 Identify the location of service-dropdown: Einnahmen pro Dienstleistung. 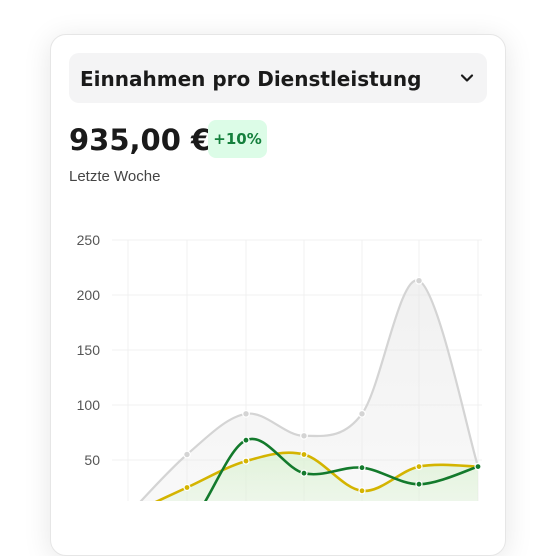
(278, 78).